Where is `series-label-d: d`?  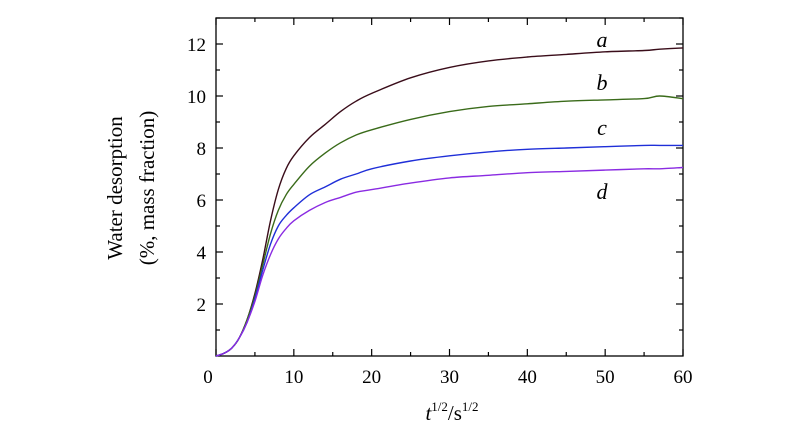
series-label-d: d is located at coordinates (603, 191).